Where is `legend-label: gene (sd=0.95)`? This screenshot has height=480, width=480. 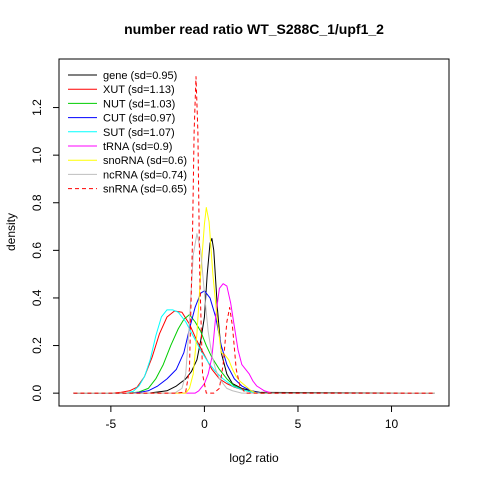
legend-label: gene (sd=0.95) is located at coordinates (140, 76).